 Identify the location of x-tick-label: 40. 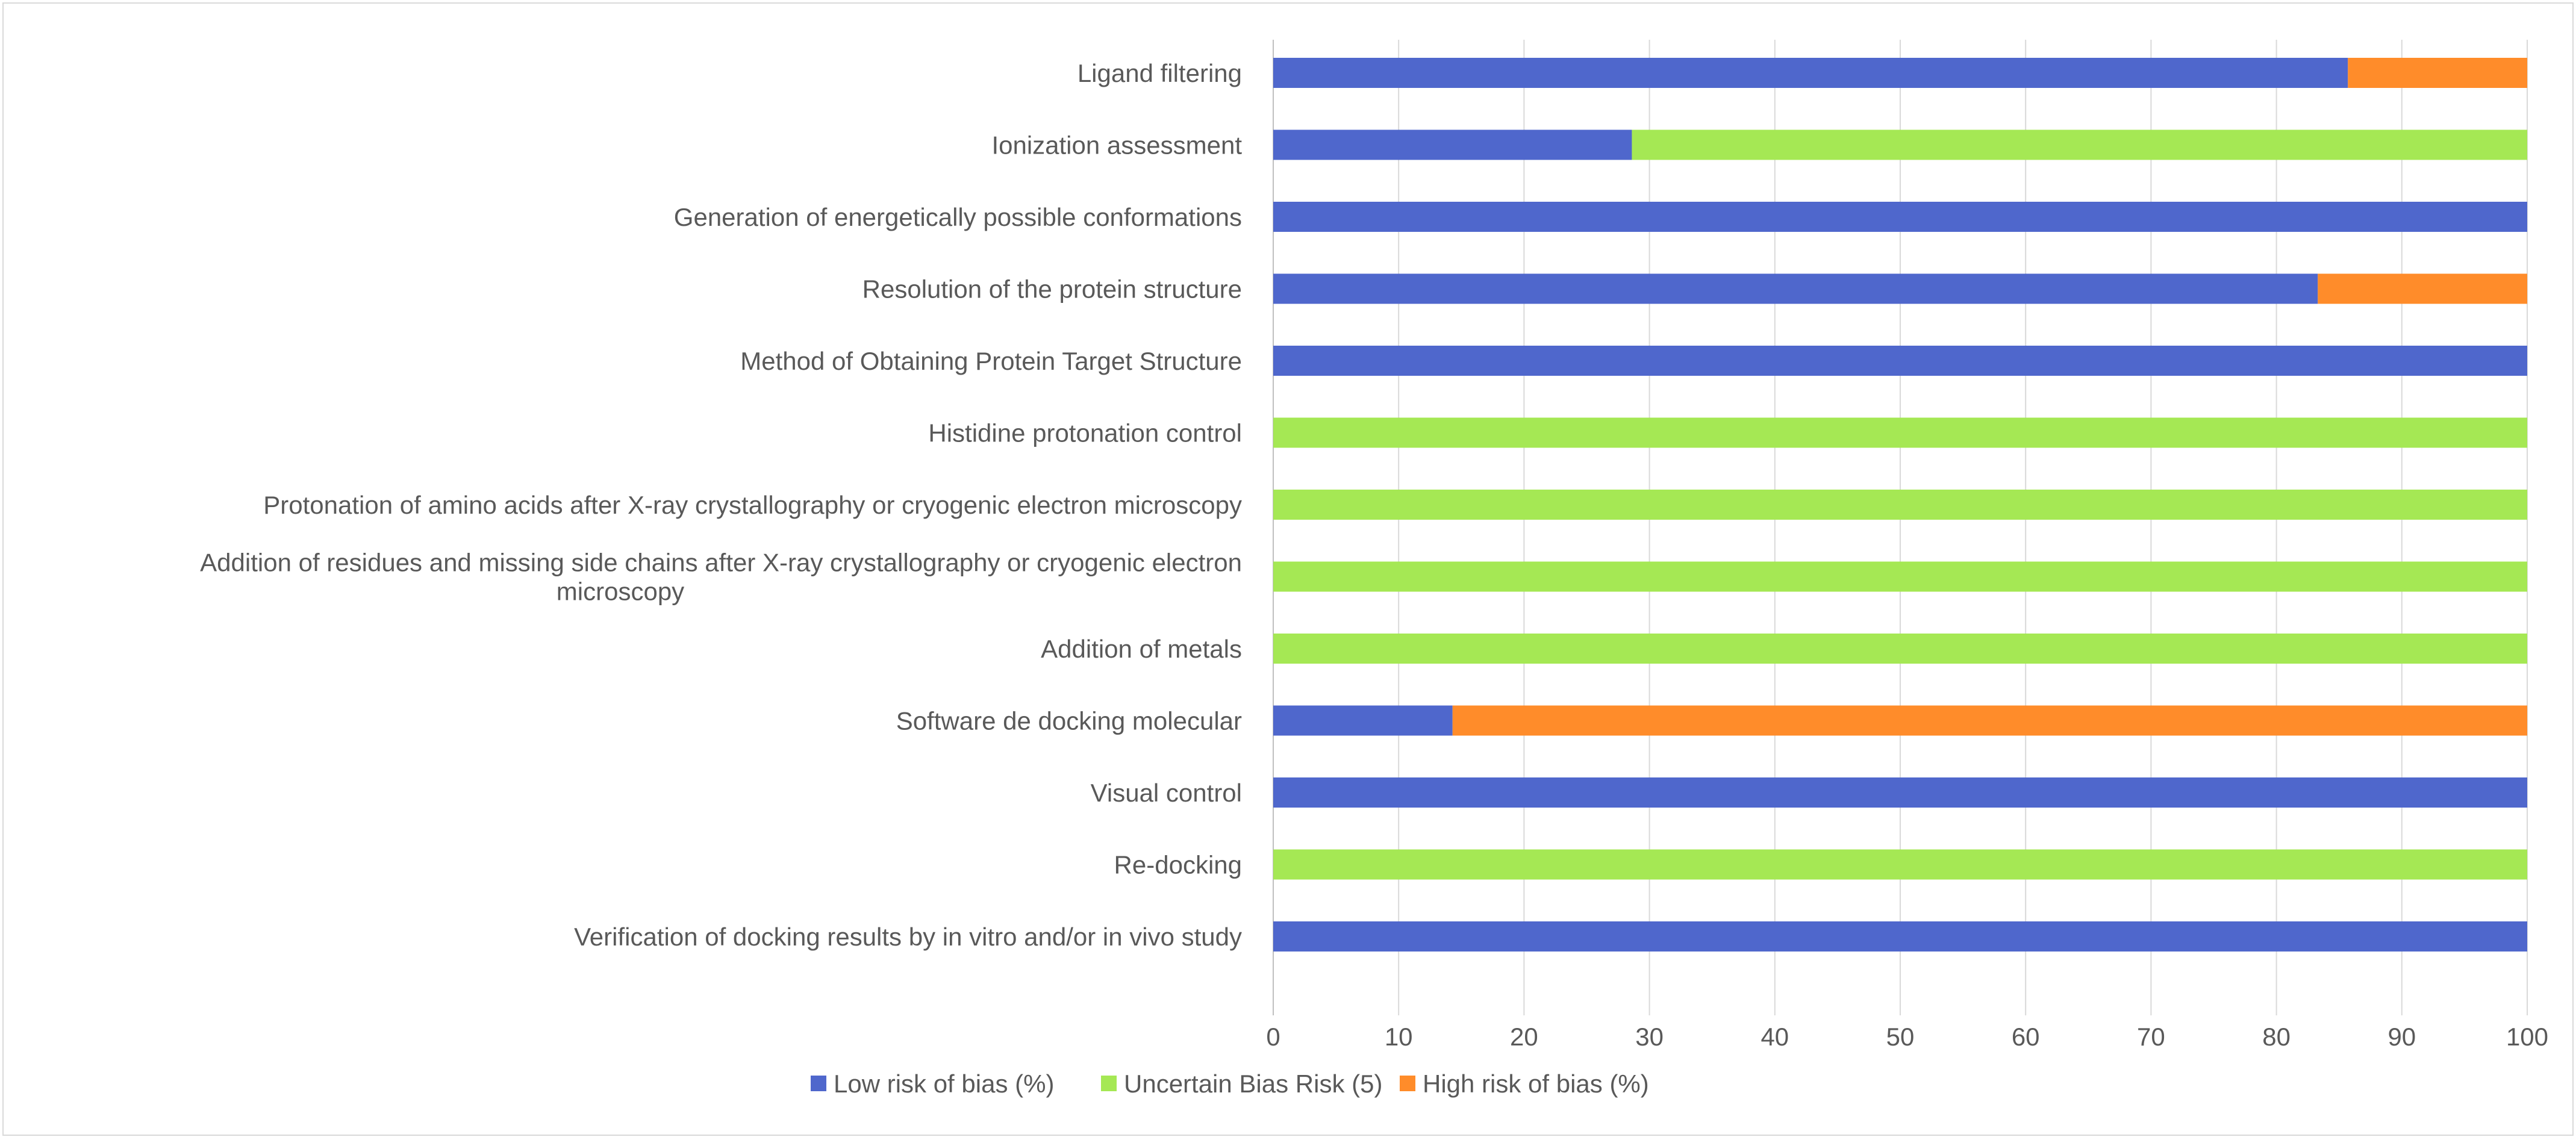
(1774, 1037).